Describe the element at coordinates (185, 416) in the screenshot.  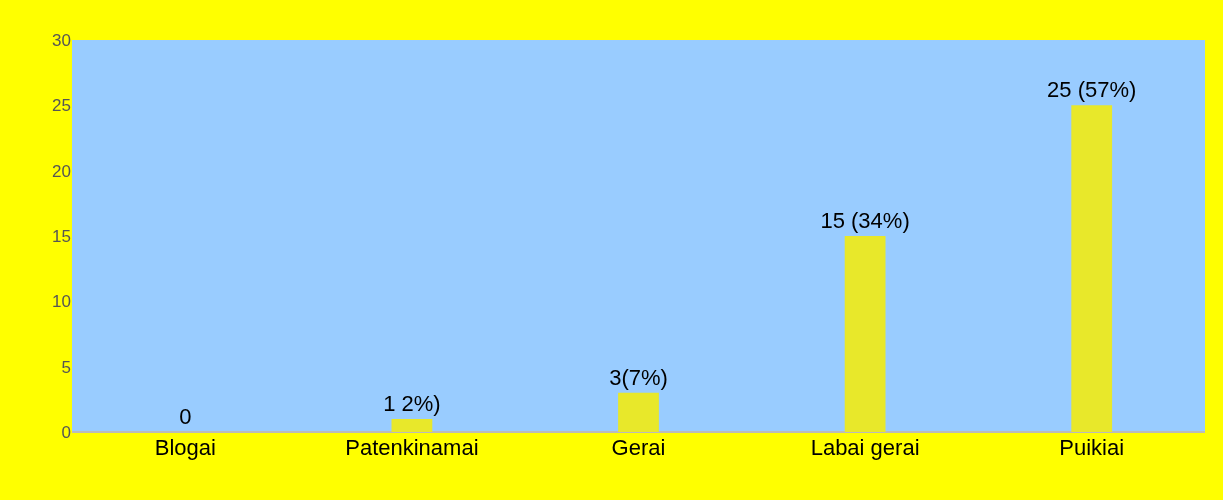
I see `data-label: 0` at that location.